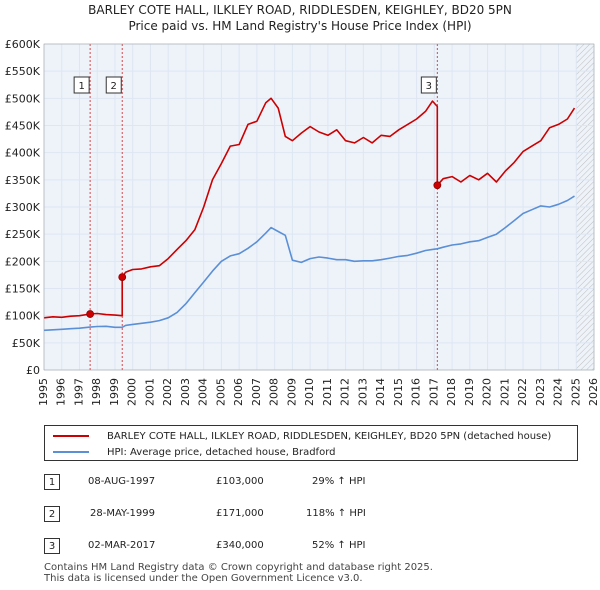 The height and width of the screenshot is (590, 600). What do you see at coordinates (185, 392) in the screenshot?
I see `x-tick-label: 2003` at bounding box center [185, 392].